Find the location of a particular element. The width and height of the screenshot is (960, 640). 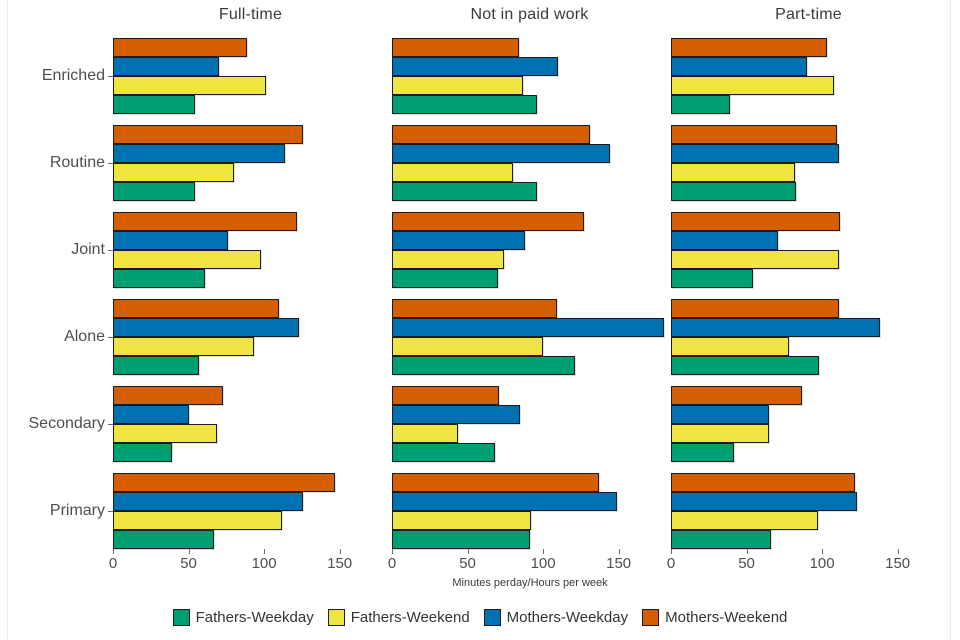

bar-group-full-time-primary is located at coordinates (250, 511).